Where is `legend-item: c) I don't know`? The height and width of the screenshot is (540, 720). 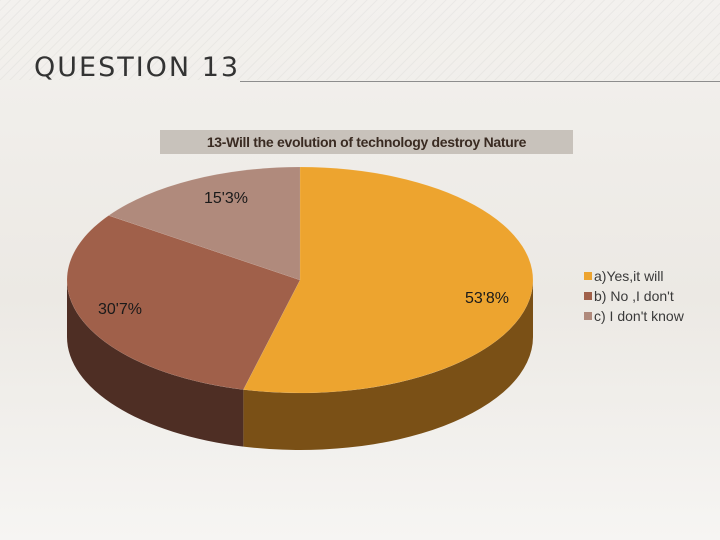
legend-item: c) I don't know is located at coordinates (634, 316).